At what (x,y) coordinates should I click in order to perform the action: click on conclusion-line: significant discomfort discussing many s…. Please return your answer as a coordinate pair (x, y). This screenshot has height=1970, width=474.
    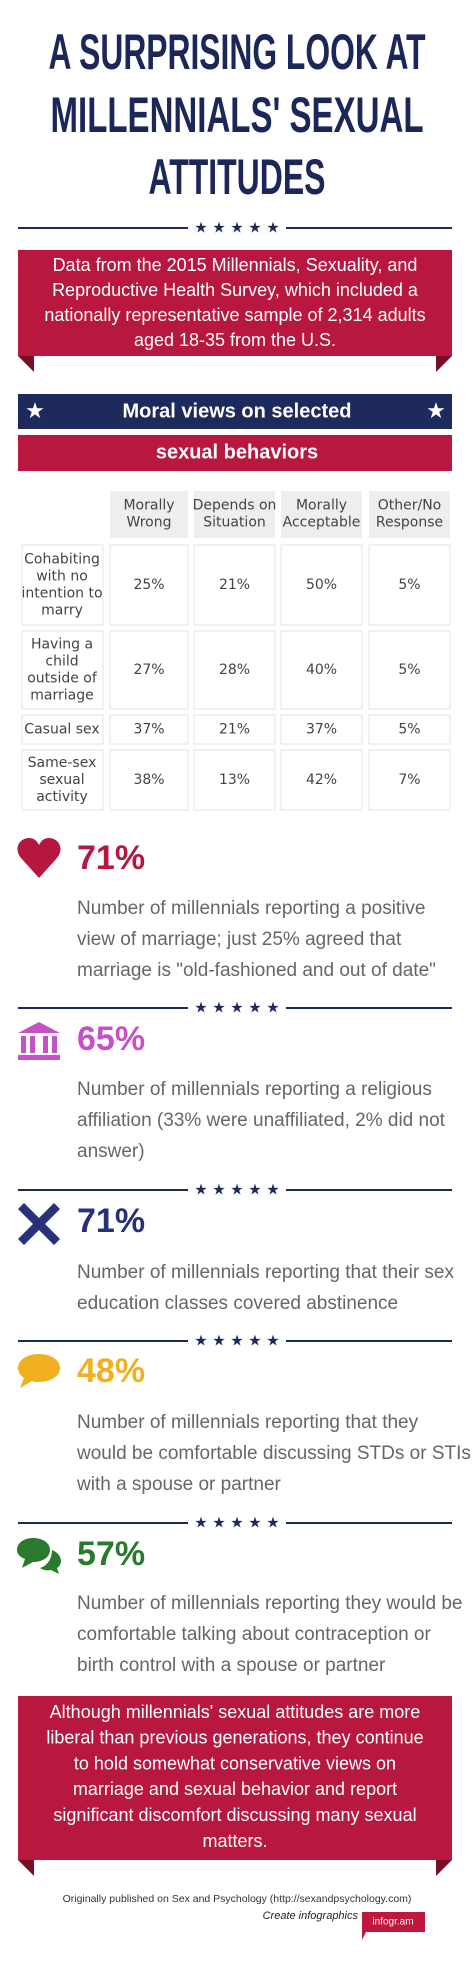
    Looking at the image, I should click on (234, 1815).